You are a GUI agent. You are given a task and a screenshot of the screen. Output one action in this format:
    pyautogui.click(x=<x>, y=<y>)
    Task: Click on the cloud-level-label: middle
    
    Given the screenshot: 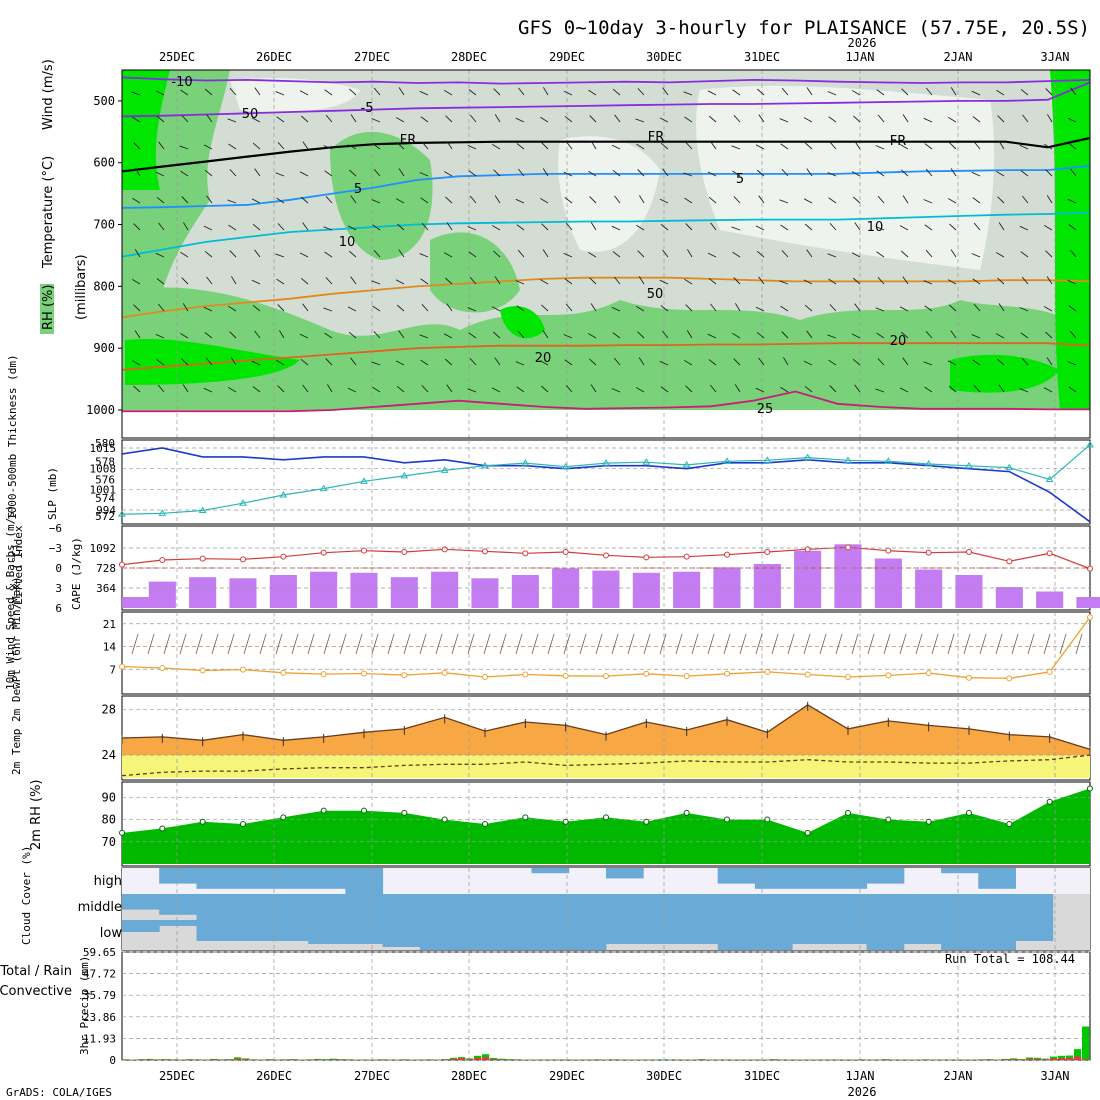 What is the action you would take?
    pyautogui.click(x=100, y=907)
    